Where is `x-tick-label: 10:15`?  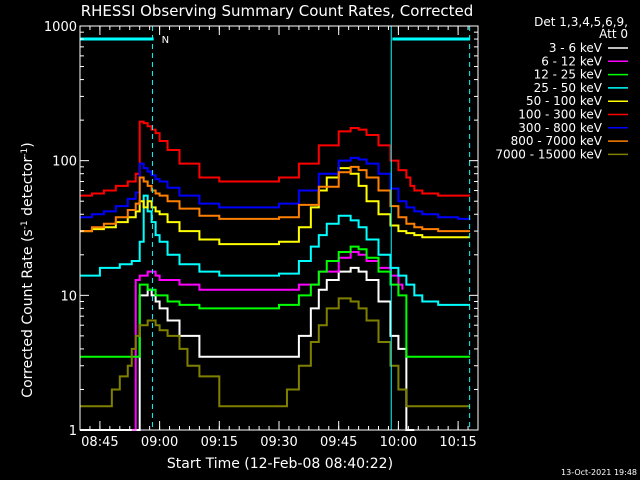 x-tick-label: 10:15 is located at coordinates (457, 442).